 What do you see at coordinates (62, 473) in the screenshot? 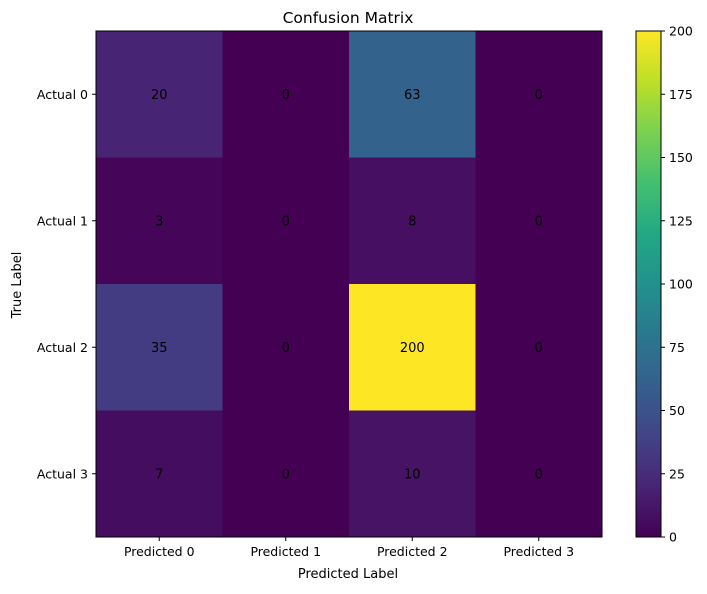
I see `y-tick-label: Actual 3` at bounding box center [62, 473].